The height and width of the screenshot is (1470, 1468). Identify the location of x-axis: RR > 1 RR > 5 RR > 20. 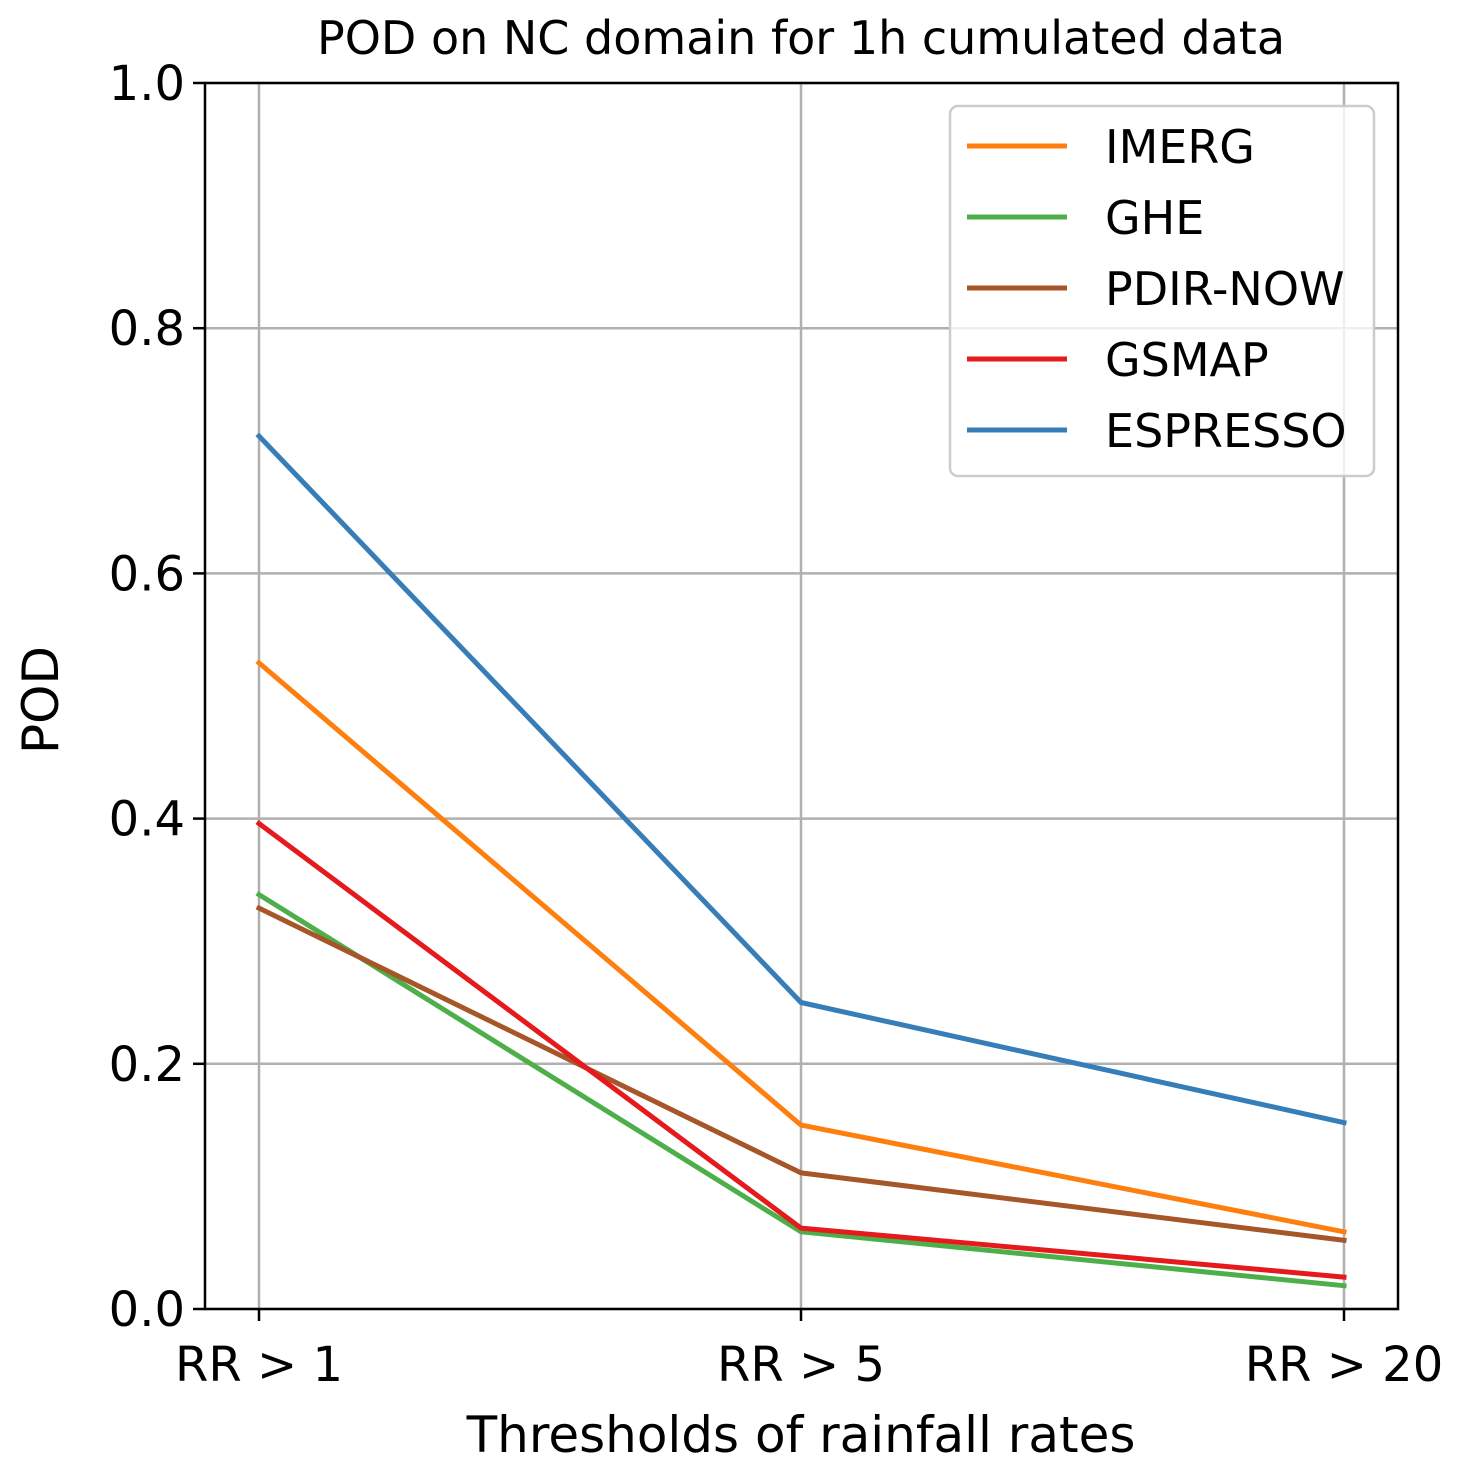
(809, 1351).